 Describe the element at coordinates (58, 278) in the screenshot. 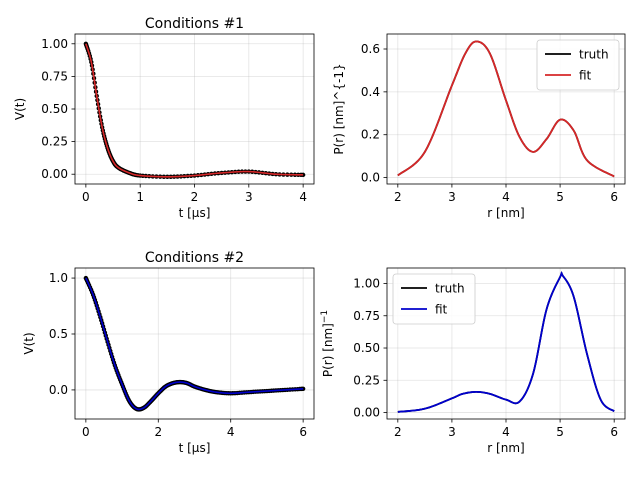

I see `y-tick-label: 1.0` at that location.